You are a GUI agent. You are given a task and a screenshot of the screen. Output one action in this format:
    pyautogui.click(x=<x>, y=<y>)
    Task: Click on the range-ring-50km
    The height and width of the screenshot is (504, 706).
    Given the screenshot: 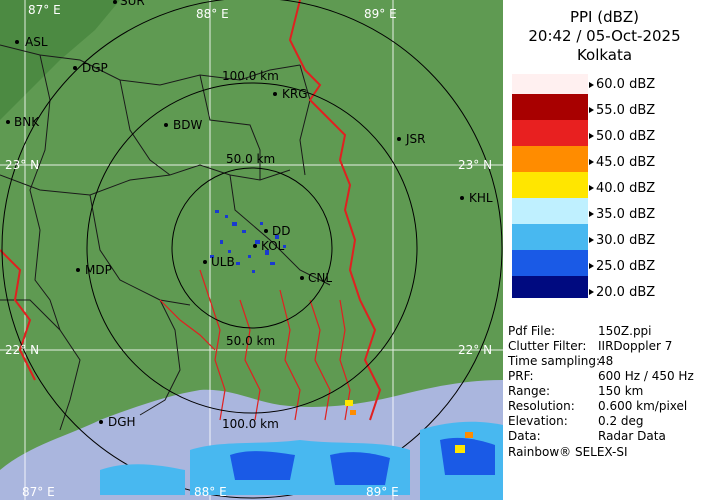 What is the action you would take?
    pyautogui.click(x=252, y=248)
    